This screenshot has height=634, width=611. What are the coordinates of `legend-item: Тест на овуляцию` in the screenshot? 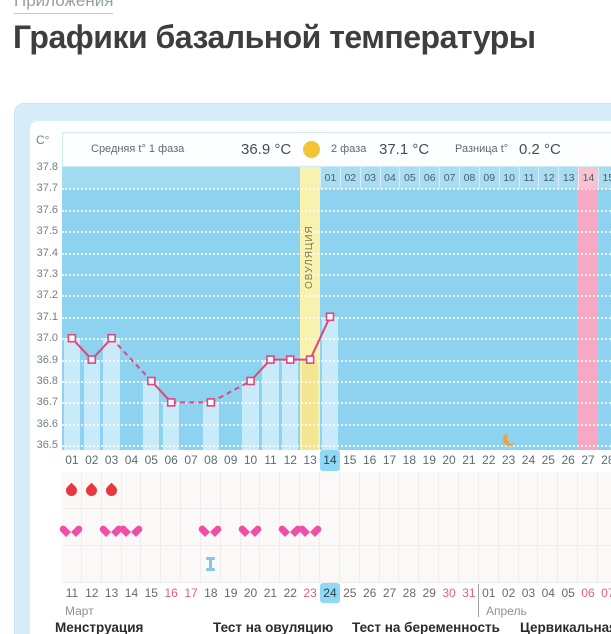 It's located at (273, 627).